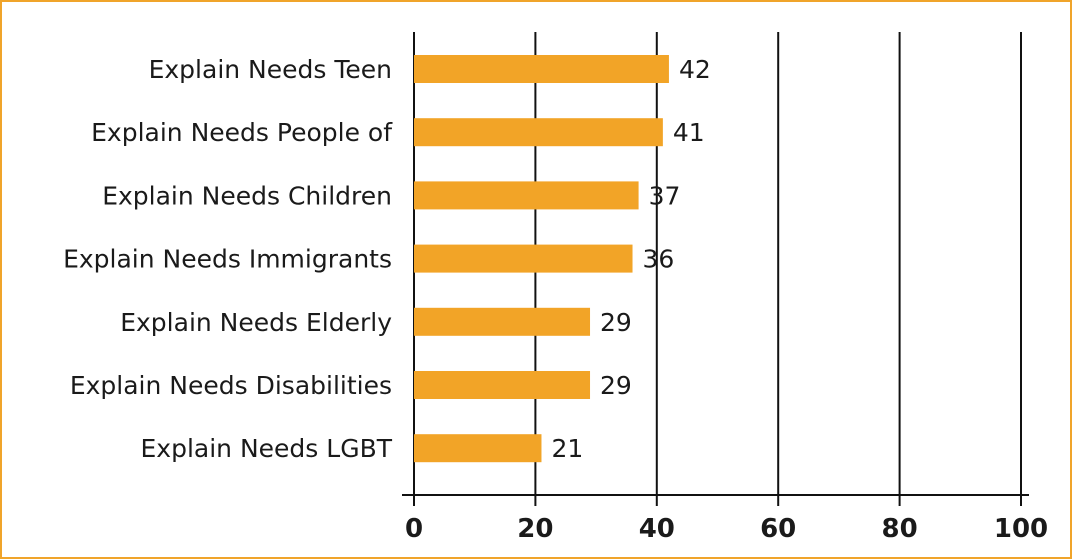 The height and width of the screenshot is (559, 1072). I want to click on value-label-4: 36, so click(659, 259).